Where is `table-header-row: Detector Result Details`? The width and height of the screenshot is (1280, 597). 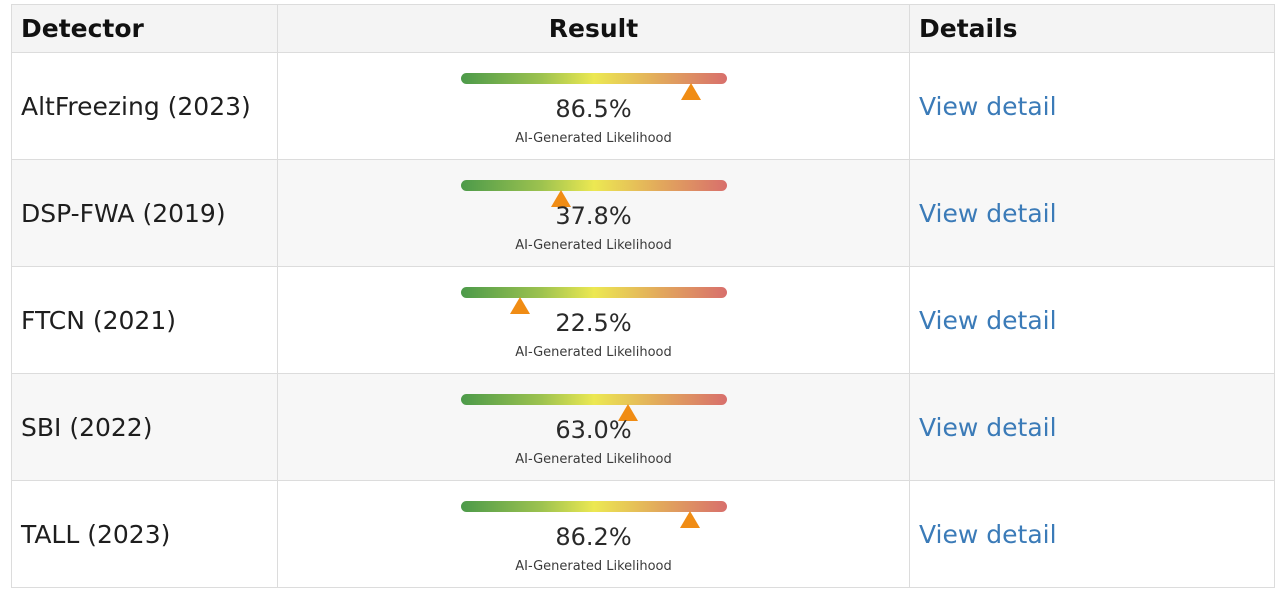 table-header-row: Detector Result Details is located at coordinates (643, 28).